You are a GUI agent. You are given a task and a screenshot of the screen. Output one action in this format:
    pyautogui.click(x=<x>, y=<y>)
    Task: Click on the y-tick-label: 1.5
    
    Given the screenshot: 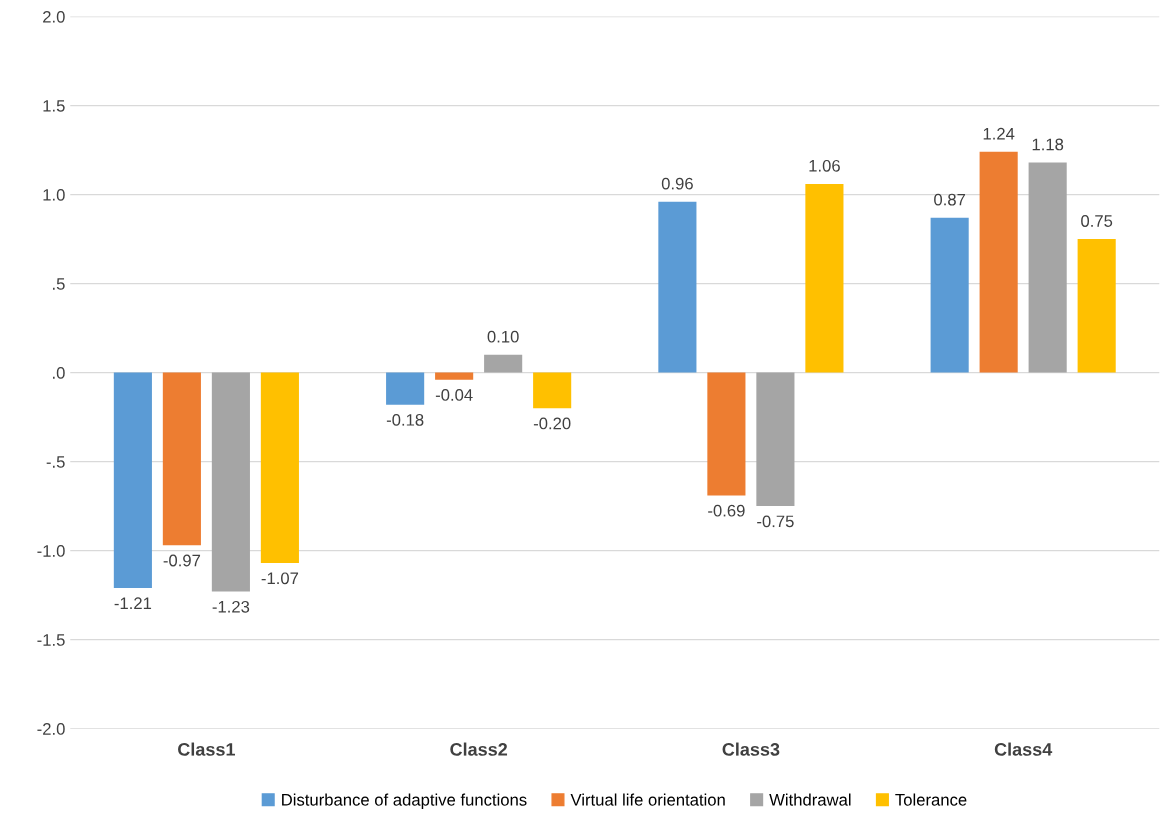 What is the action you would take?
    pyautogui.click(x=54, y=106)
    